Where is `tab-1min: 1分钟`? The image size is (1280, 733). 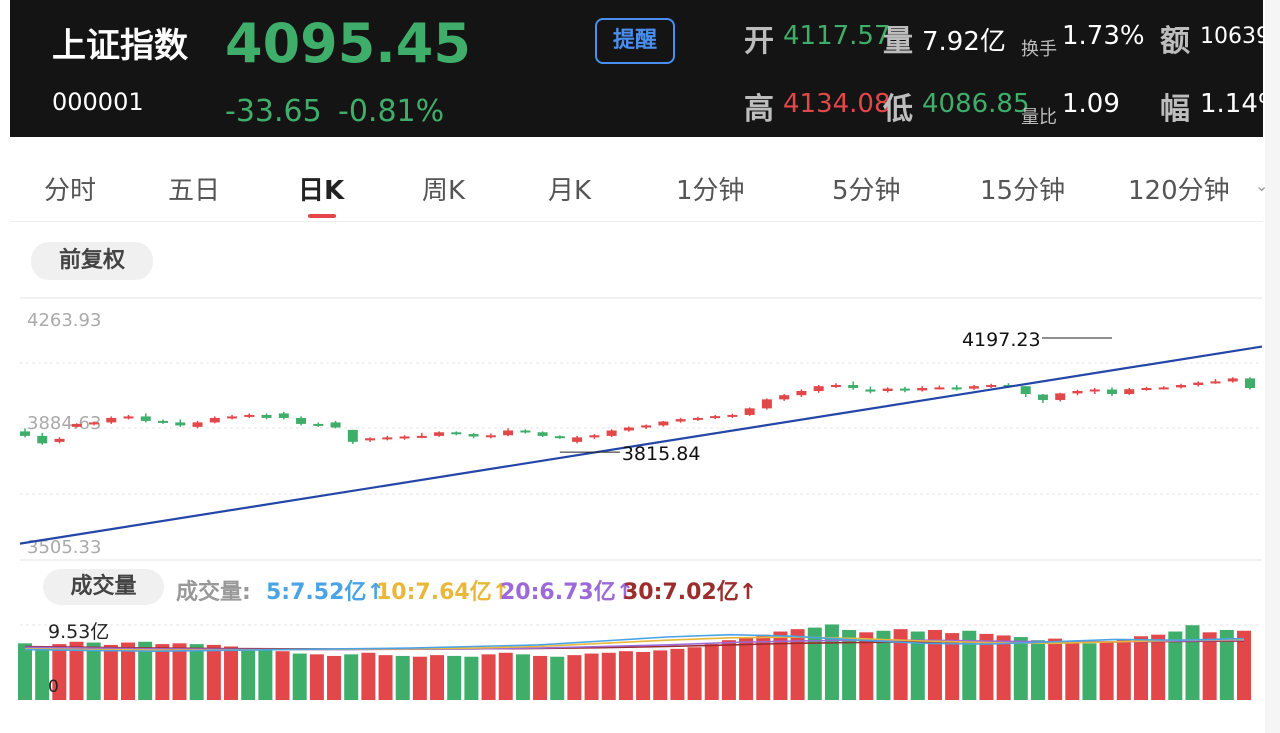
tab-1min: 1分钟 is located at coordinates (710, 191).